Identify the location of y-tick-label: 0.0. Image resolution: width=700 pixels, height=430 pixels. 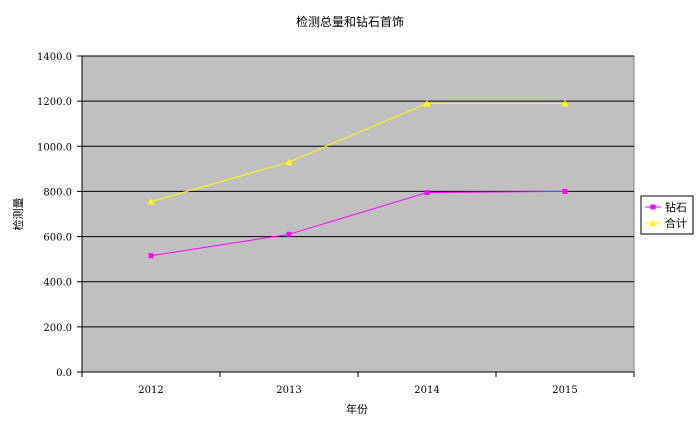
(64, 373).